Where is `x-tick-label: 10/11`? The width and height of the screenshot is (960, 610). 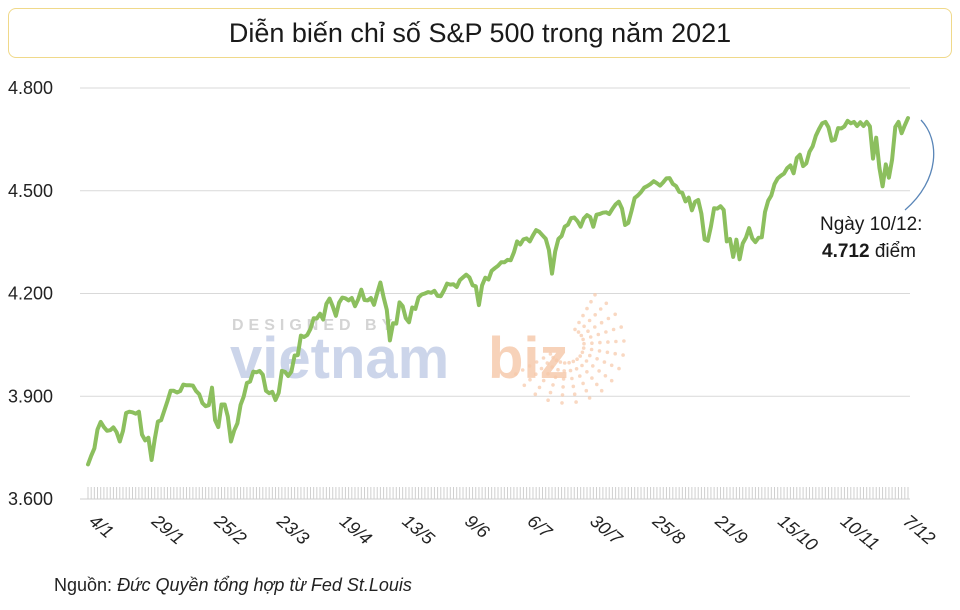
x-tick-label: 10/11 is located at coordinates (860, 532).